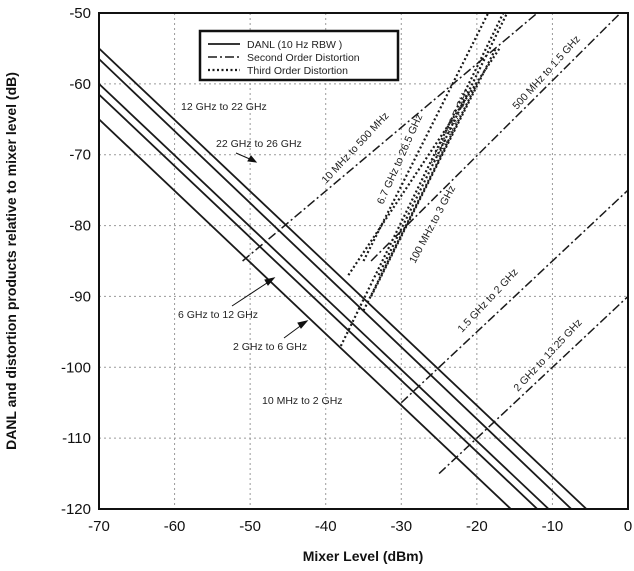  I want to click on arrowhead-2-6-ghz, so click(303, 324).